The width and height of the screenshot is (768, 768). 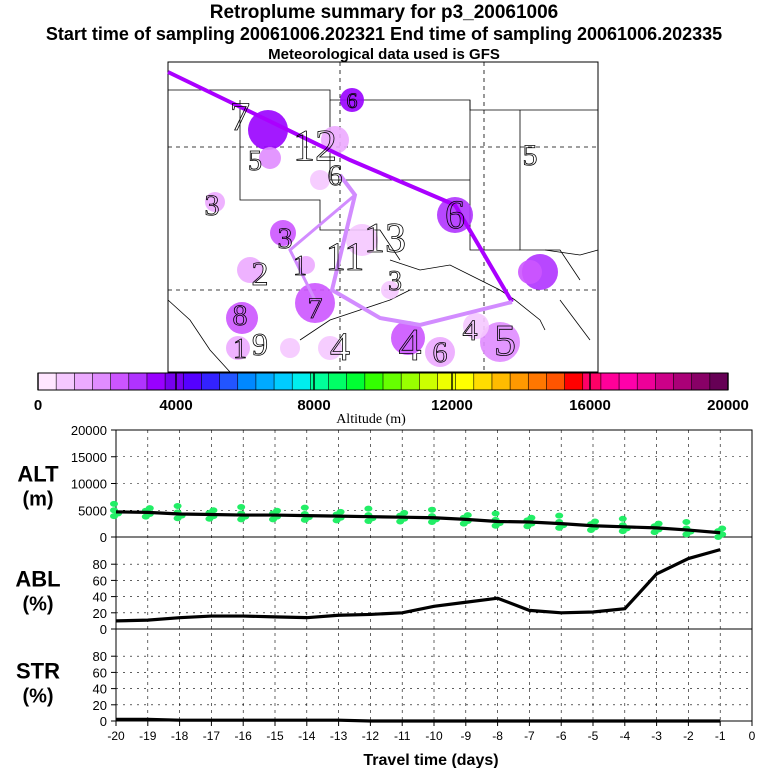 I want to click on panel-label-alt: ALT, so click(x=38, y=474).